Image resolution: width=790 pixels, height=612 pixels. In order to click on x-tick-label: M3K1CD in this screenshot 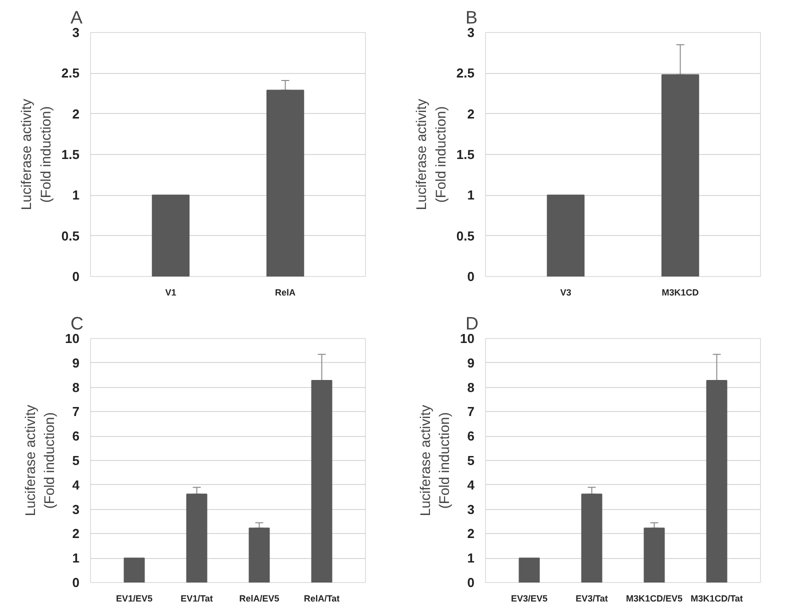, I will do `click(681, 293)`.